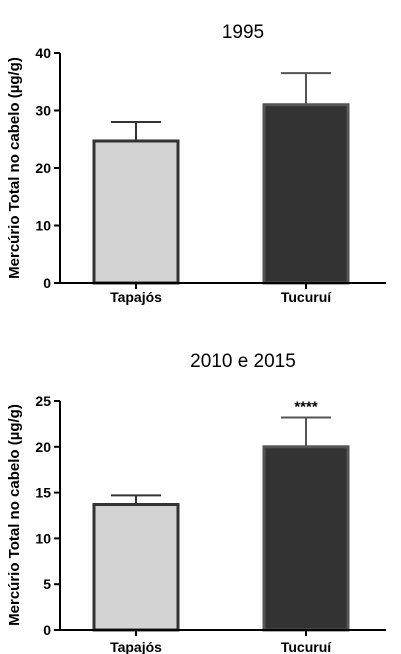 The height and width of the screenshot is (654, 401). What do you see at coordinates (243, 361) in the screenshot?
I see `chart-title: 2010 e 2015` at bounding box center [243, 361].